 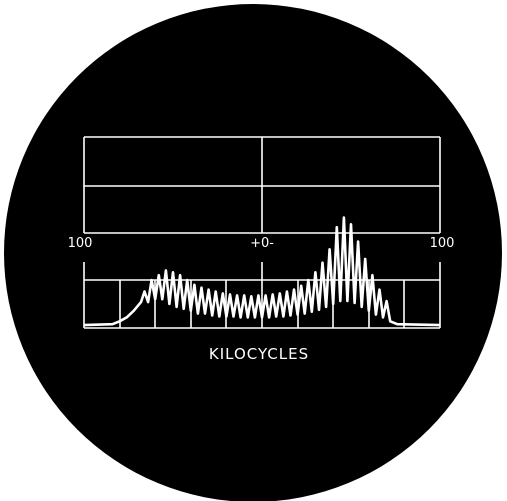 I want to click on x-axis-title: KILOCYCLES, so click(x=259, y=354).